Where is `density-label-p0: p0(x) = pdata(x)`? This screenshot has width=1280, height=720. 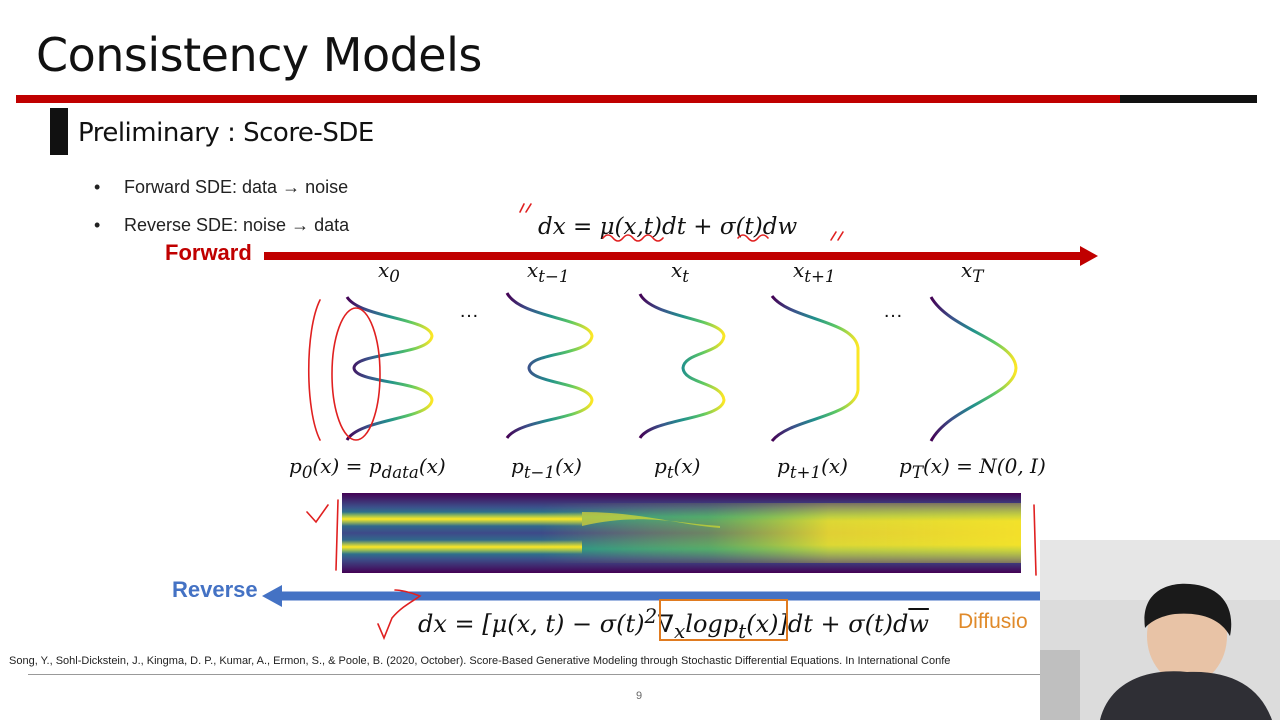
density-label-p0: p0(x) = pdata(x) is located at coordinates (367, 468).